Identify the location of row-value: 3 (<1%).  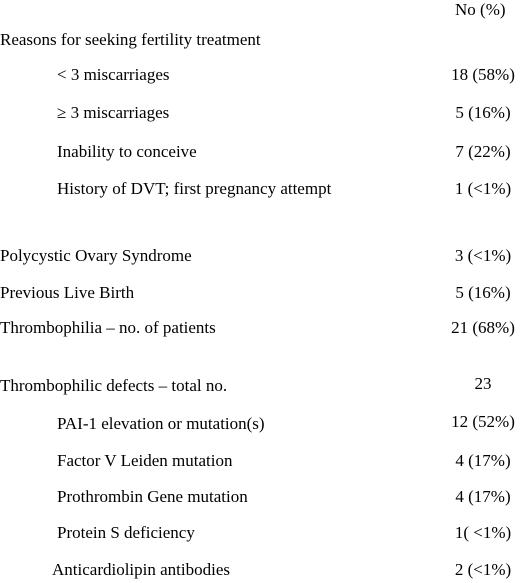
(483, 255).